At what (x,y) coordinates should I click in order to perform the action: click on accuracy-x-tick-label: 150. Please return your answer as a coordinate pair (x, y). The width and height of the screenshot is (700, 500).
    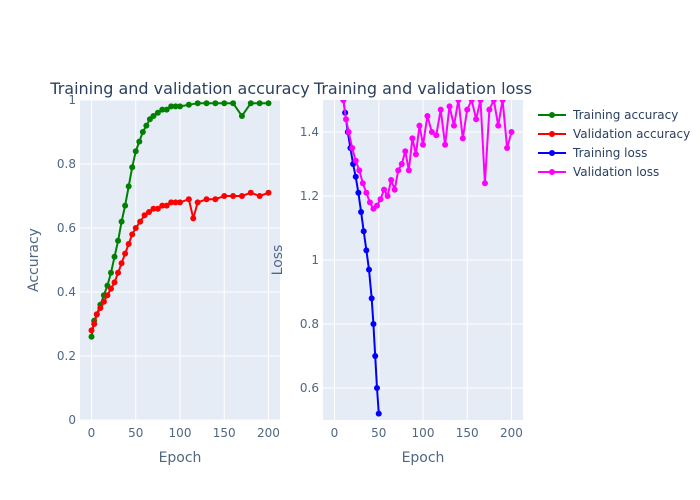
    Looking at the image, I should click on (224, 433).